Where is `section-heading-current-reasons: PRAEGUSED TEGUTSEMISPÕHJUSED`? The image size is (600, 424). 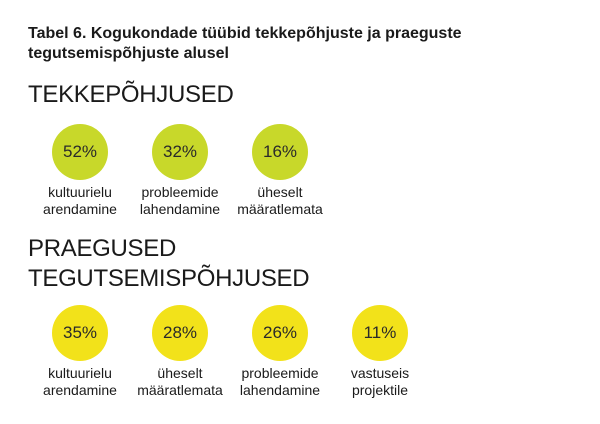 section-heading-current-reasons: PRAEGUSED TEGUTSEMISPÕHJUSED is located at coordinates (308, 264).